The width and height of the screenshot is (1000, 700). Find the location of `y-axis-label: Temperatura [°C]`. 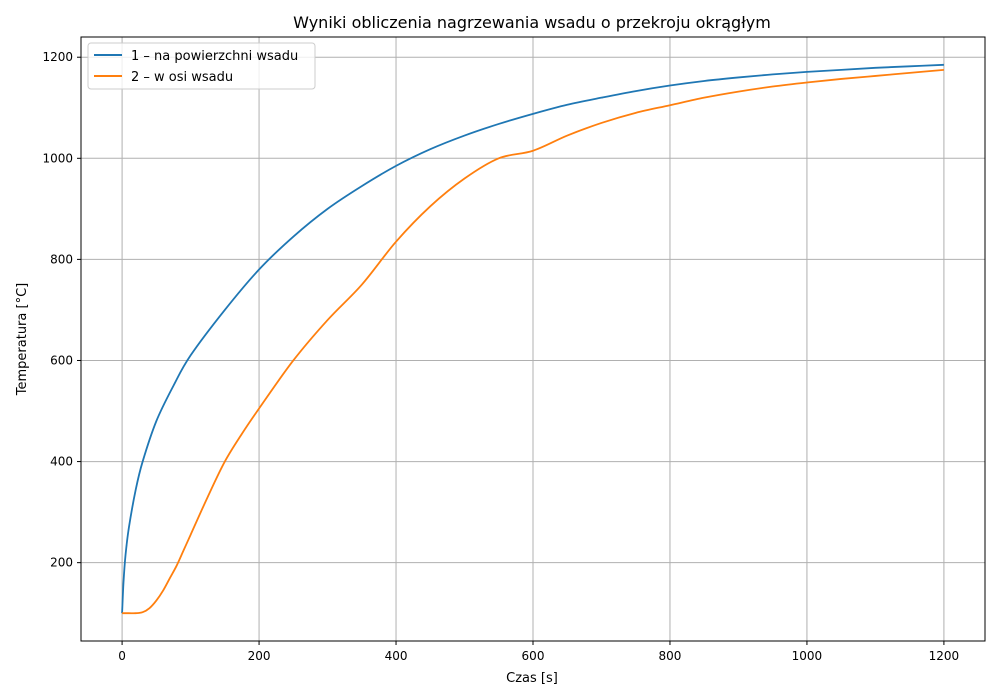

y-axis-label: Temperatura [°C] is located at coordinates (22, 339).